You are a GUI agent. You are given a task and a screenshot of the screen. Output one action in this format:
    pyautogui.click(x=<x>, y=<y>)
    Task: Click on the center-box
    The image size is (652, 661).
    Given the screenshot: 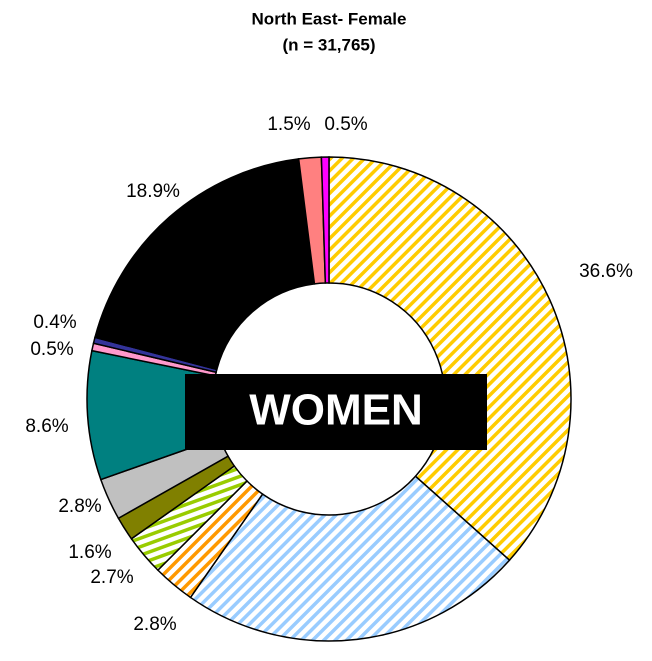 What is the action you would take?
    pyautogui.click(x=336, y=412)
    